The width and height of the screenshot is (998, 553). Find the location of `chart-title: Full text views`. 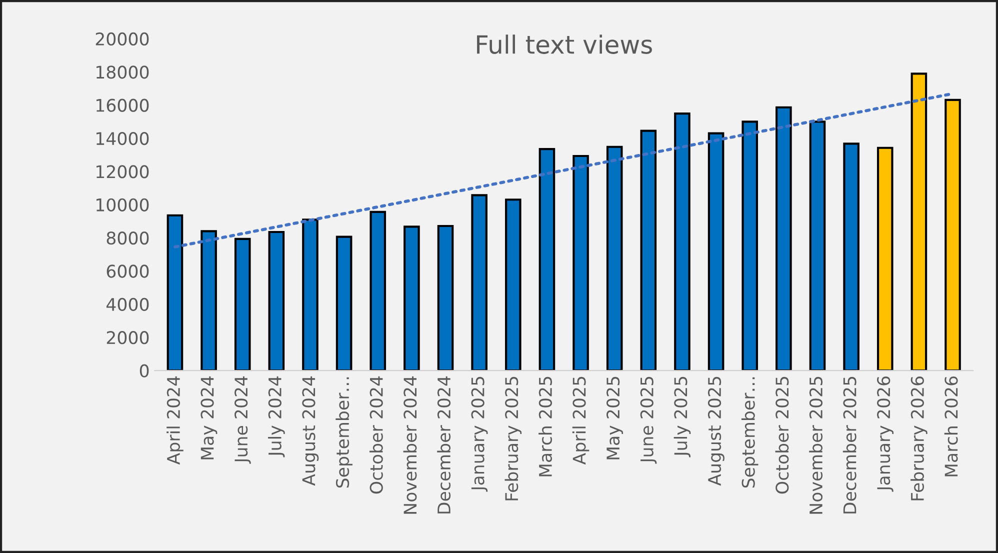

chart-title: Full text views is located at coordinates (564, 44).